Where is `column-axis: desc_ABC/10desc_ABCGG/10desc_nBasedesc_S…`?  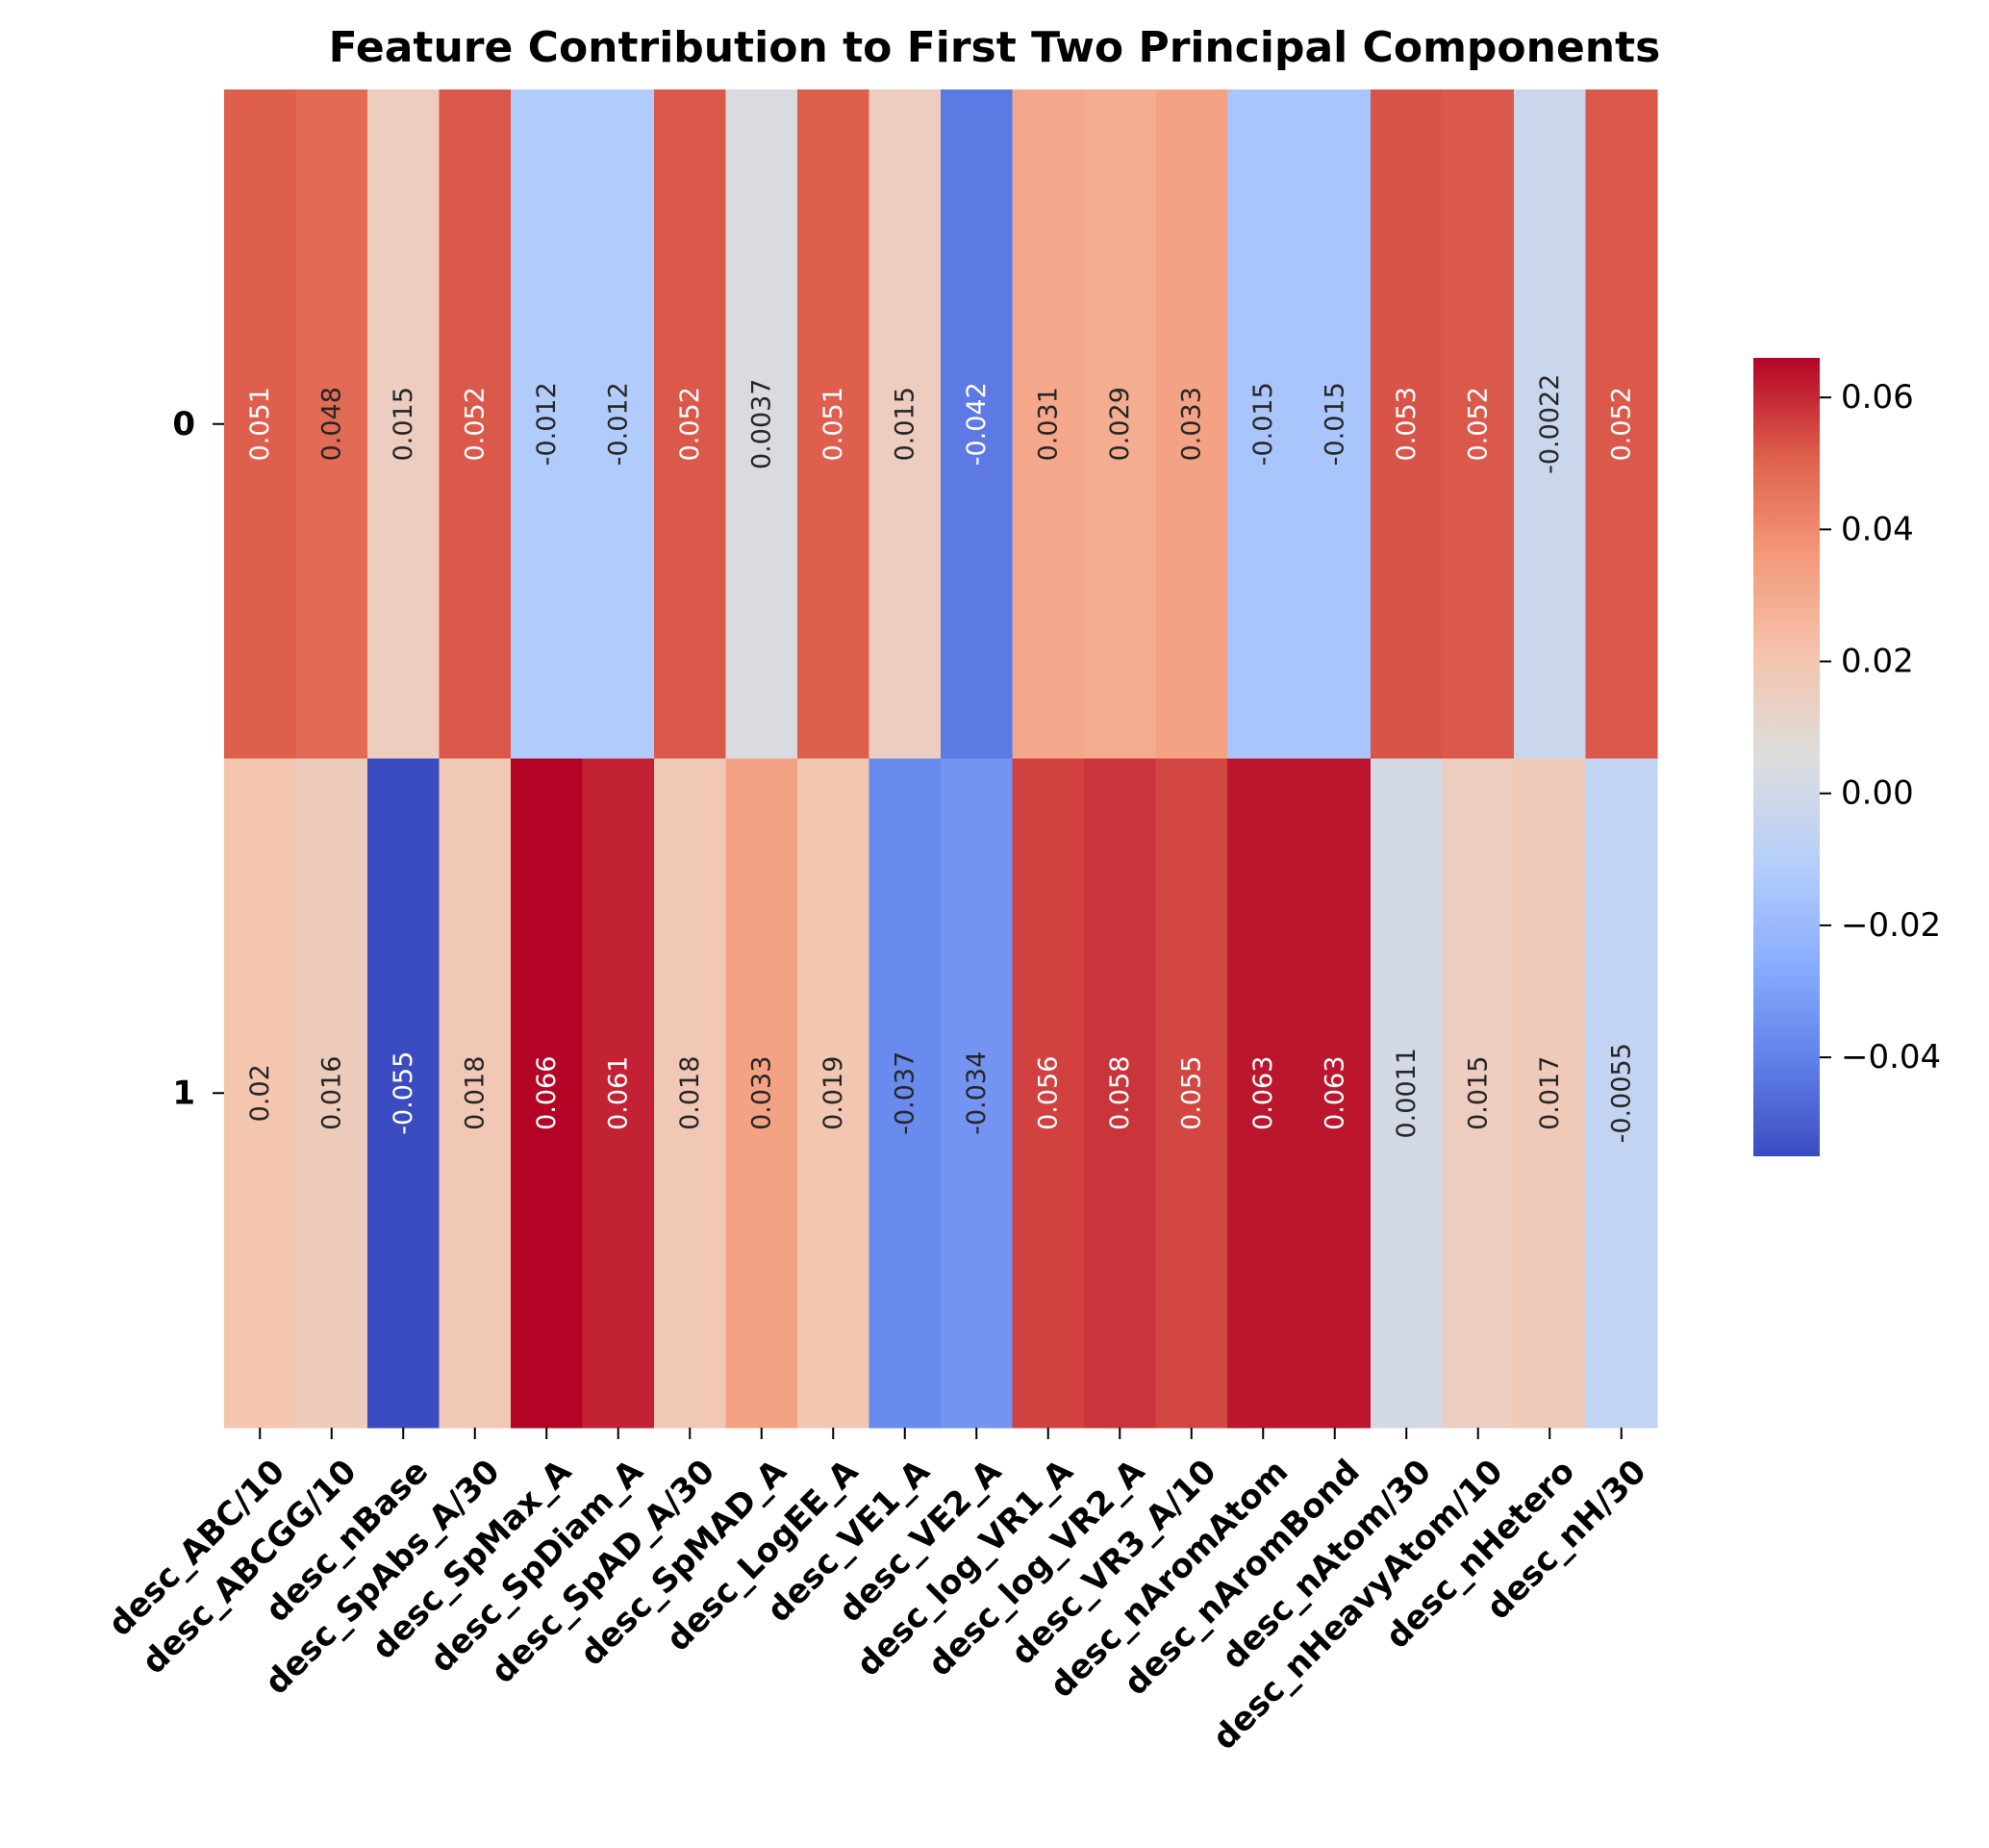 column-axis: desc_ABC/10desc_ABCGG/10desc_nBasedesc_S… is located at coordinates (877, 1593).